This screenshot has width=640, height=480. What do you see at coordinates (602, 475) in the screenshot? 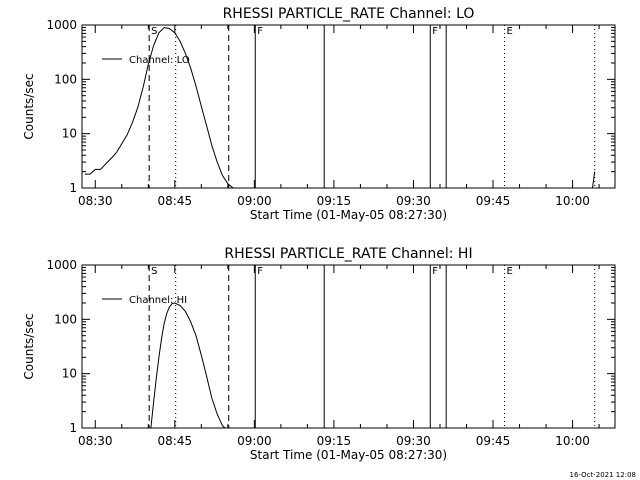
I see `footer-stamp: 16-Oct-2021 12:08` at bounding box center [602, 475].